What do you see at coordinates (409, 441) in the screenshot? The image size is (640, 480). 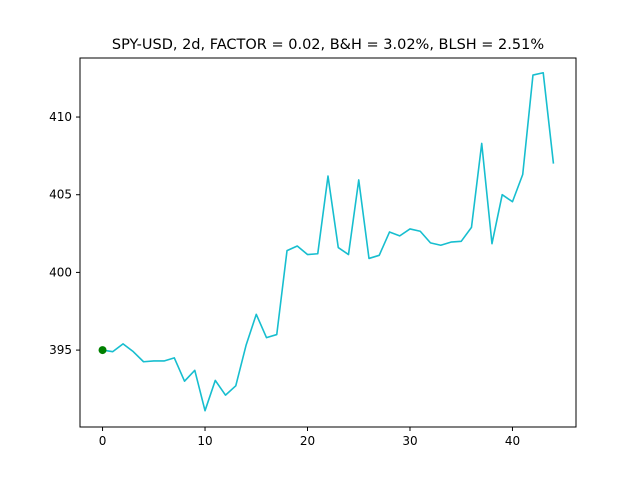 I see `x-tick-label: 30` at bounding box center [409, 441].